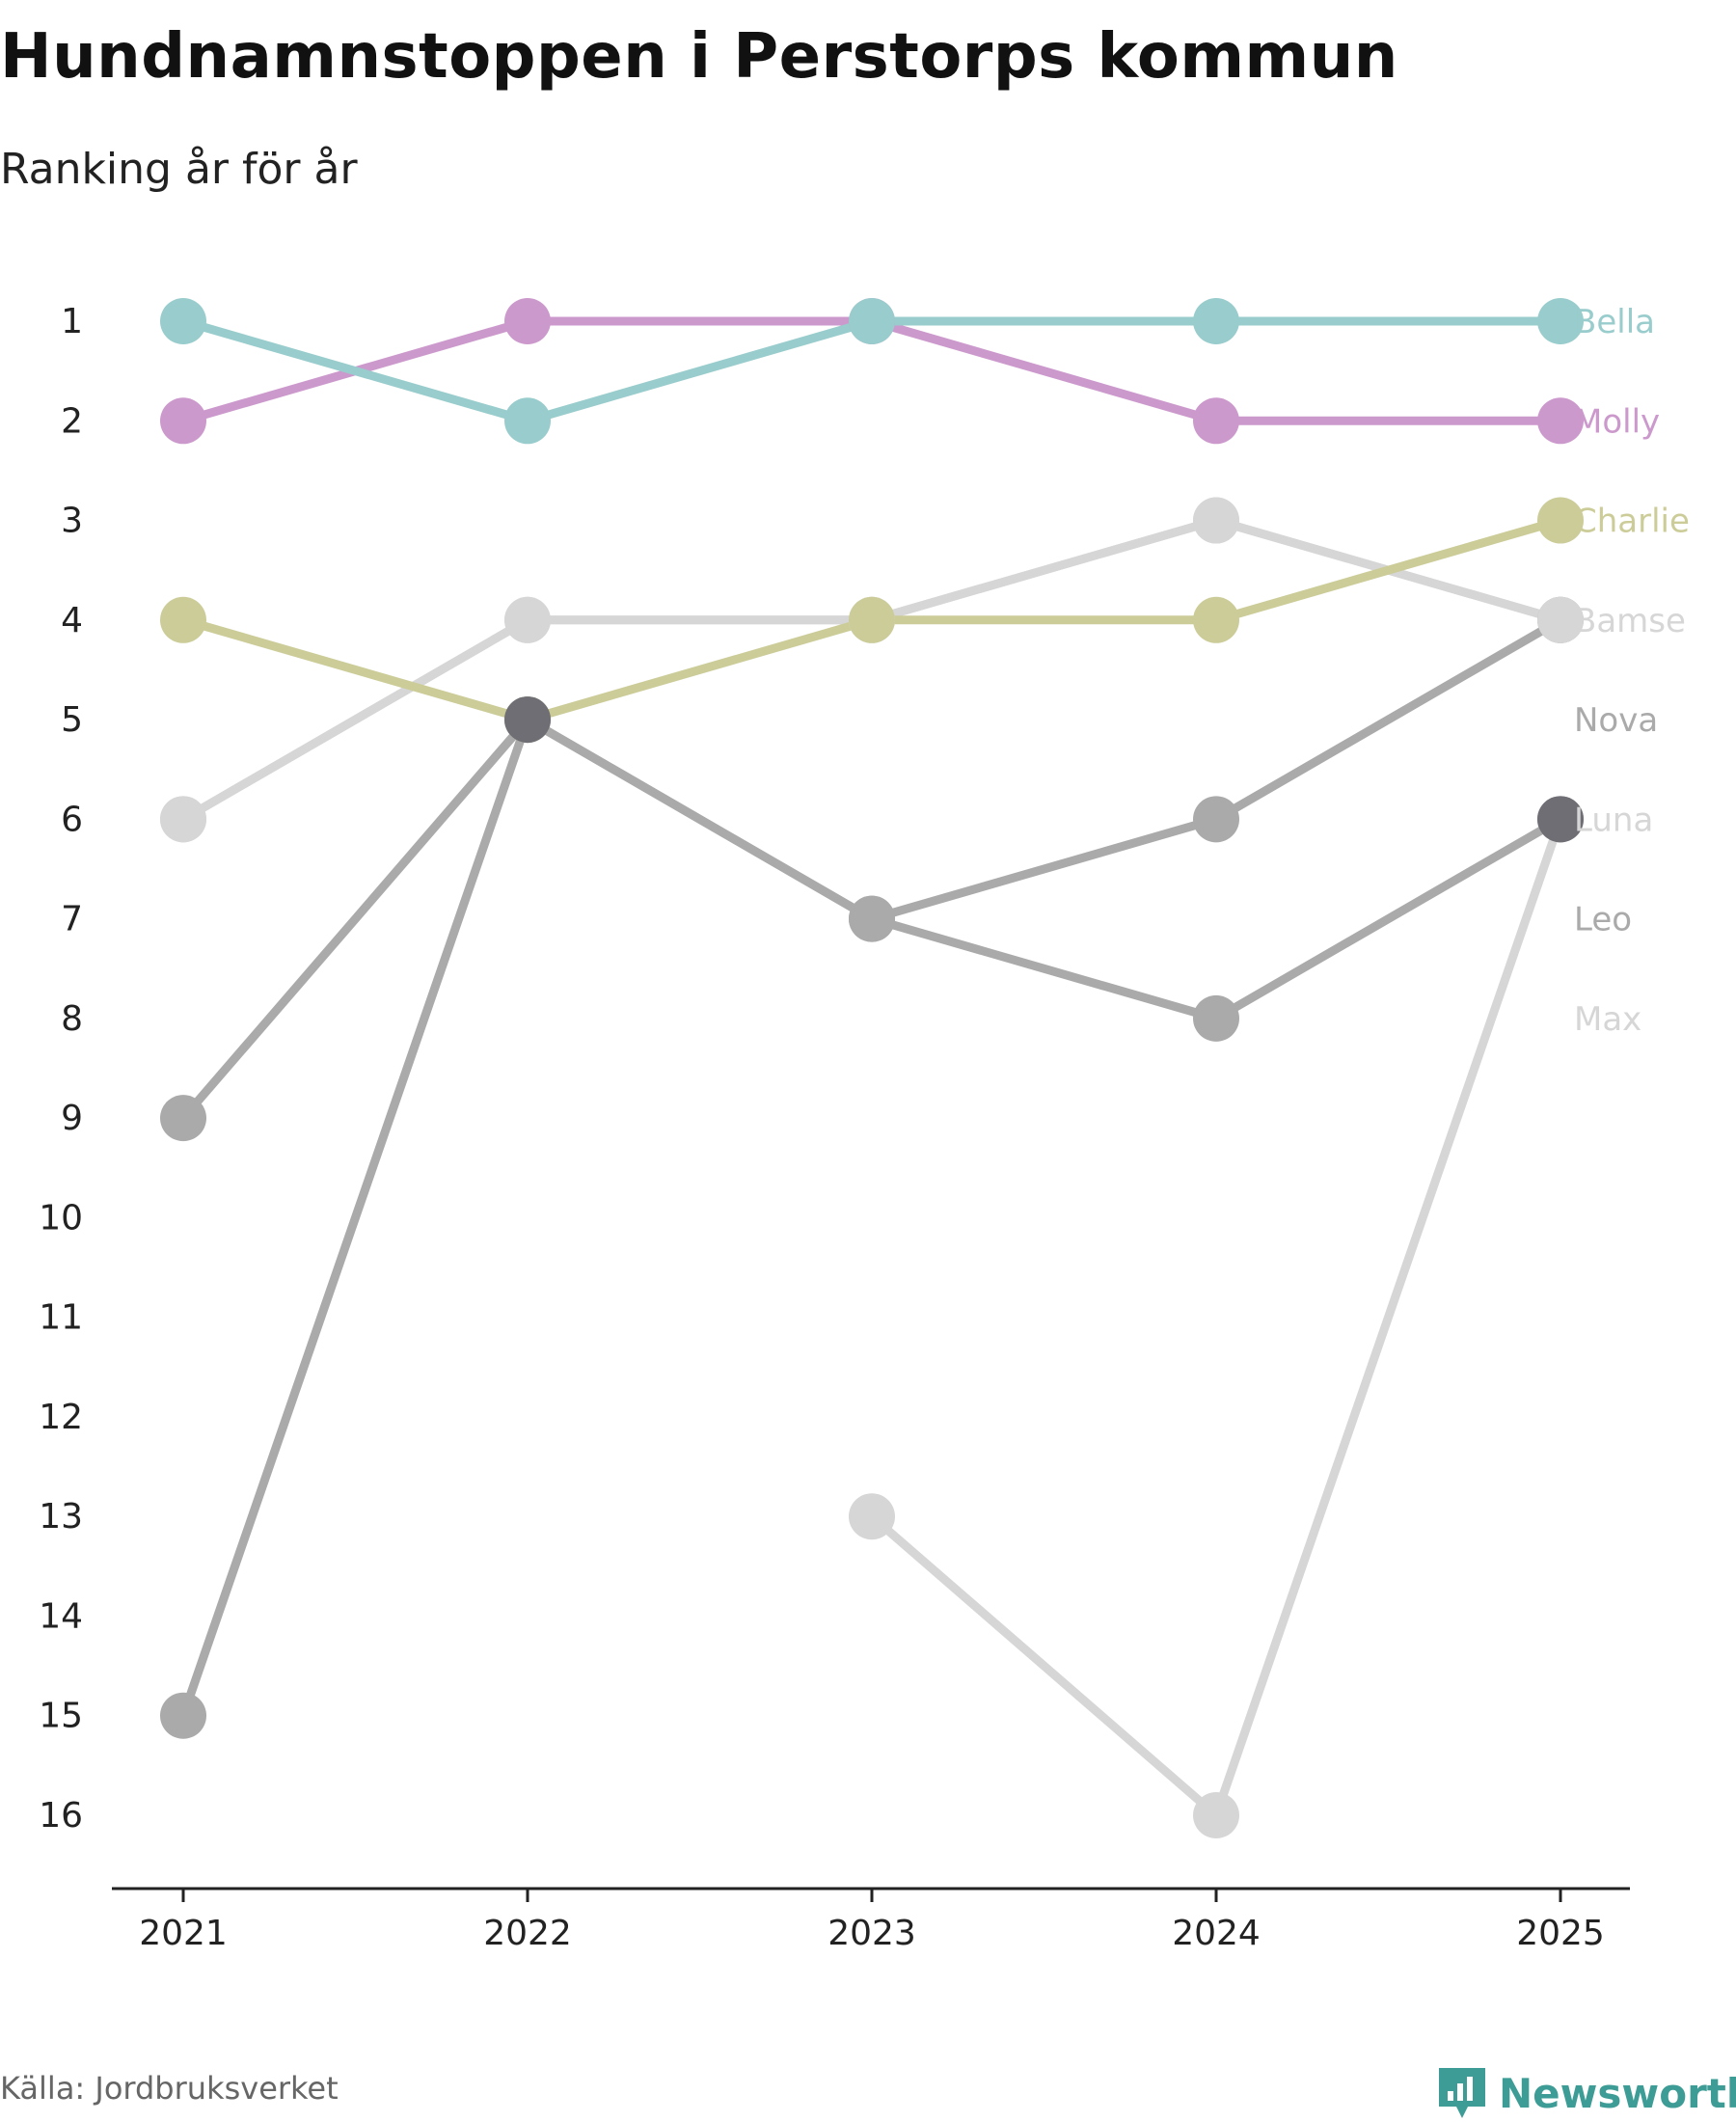  What do you see at coordinates (1216, 1018) in the screenshot?
I see `point-leo-2024` at bounding box center [1216, 1018].